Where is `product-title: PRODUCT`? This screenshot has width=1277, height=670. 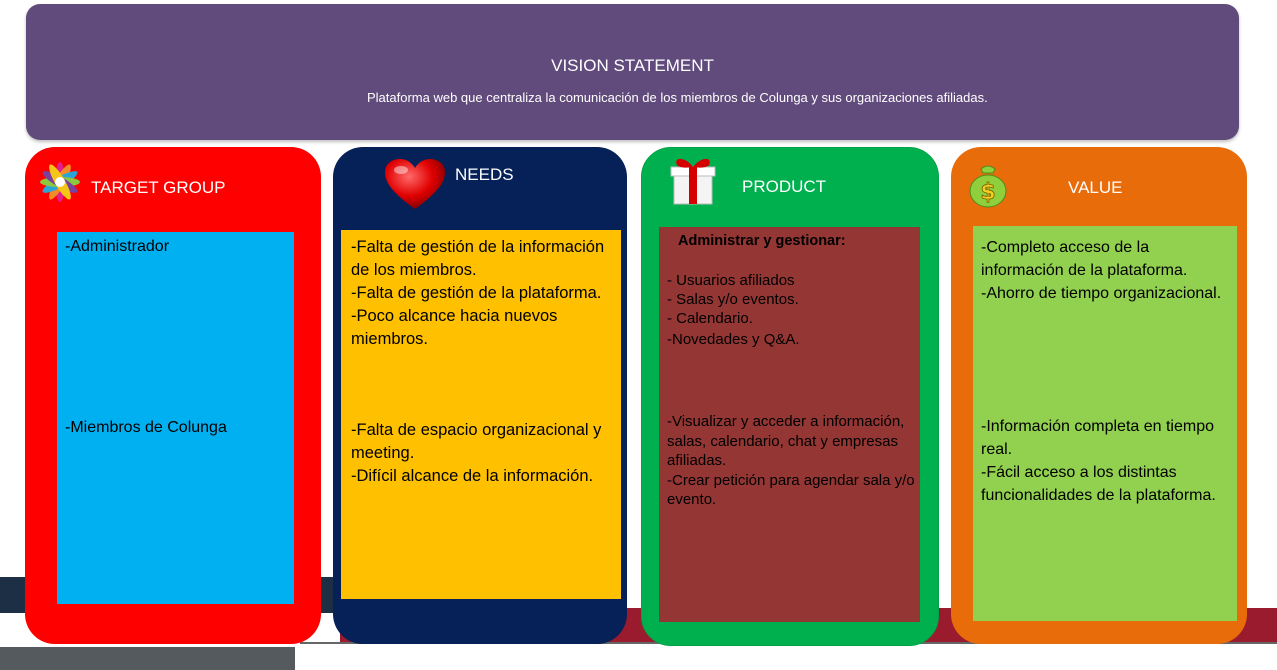
product-title: PRODUCT is located at coordinates (784, 186).